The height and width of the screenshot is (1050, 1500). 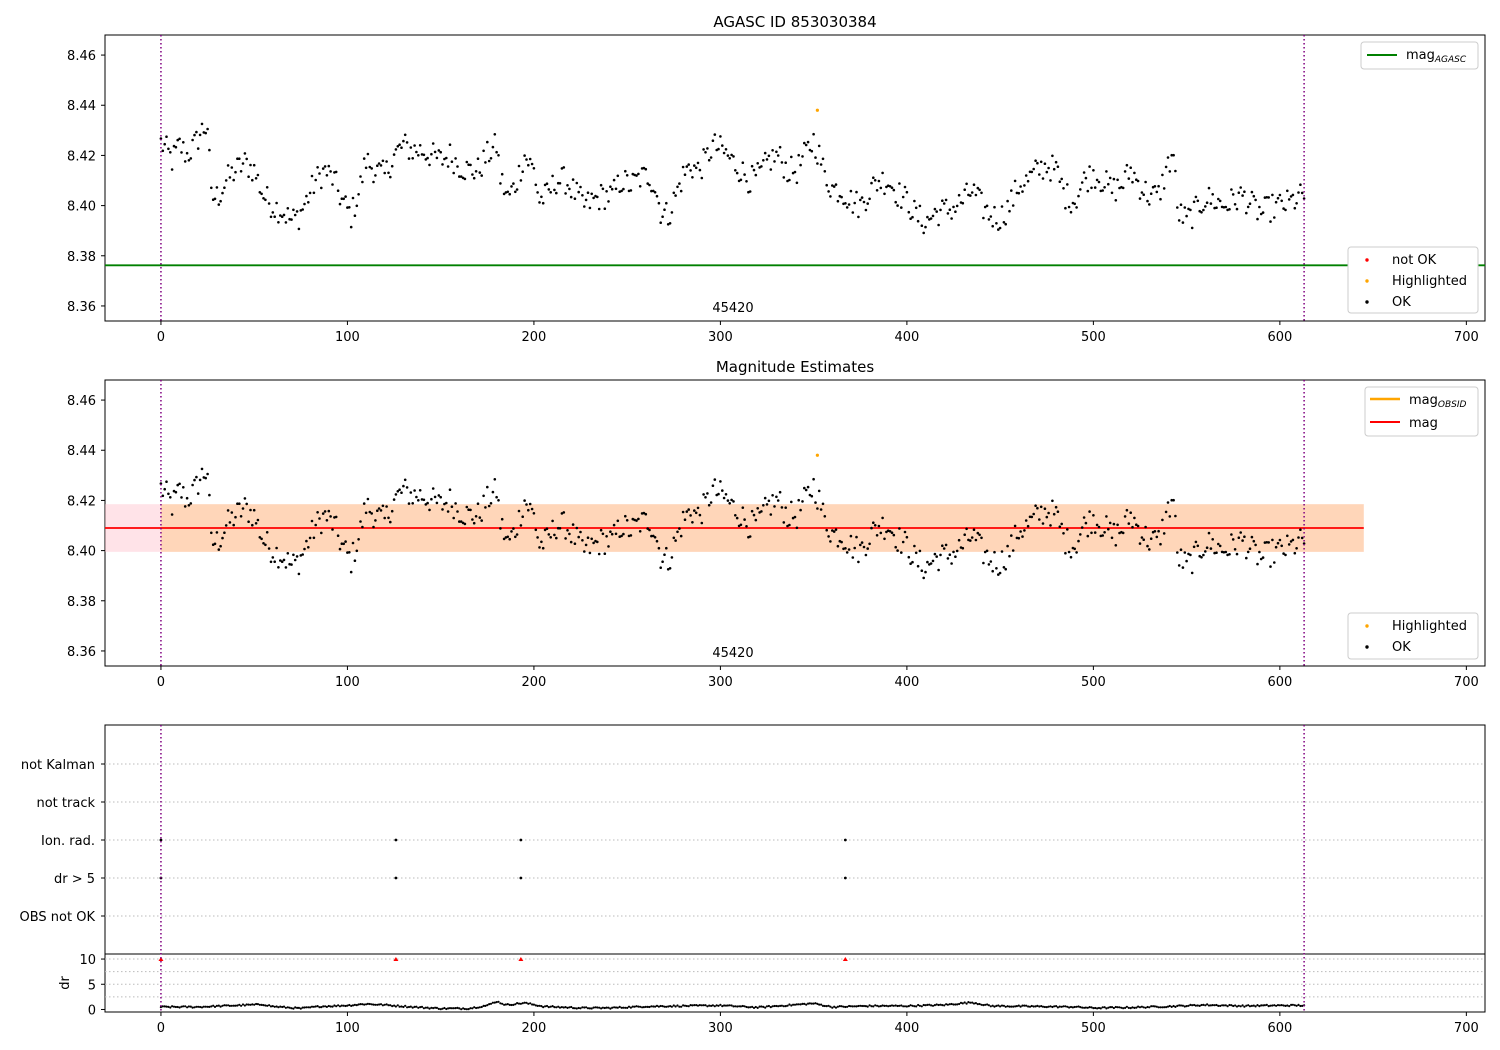 What do you see at coordinates (1093, 682) in the screenshot?
I see `x-tick-label: 500` at bounding box center [1093, 682].